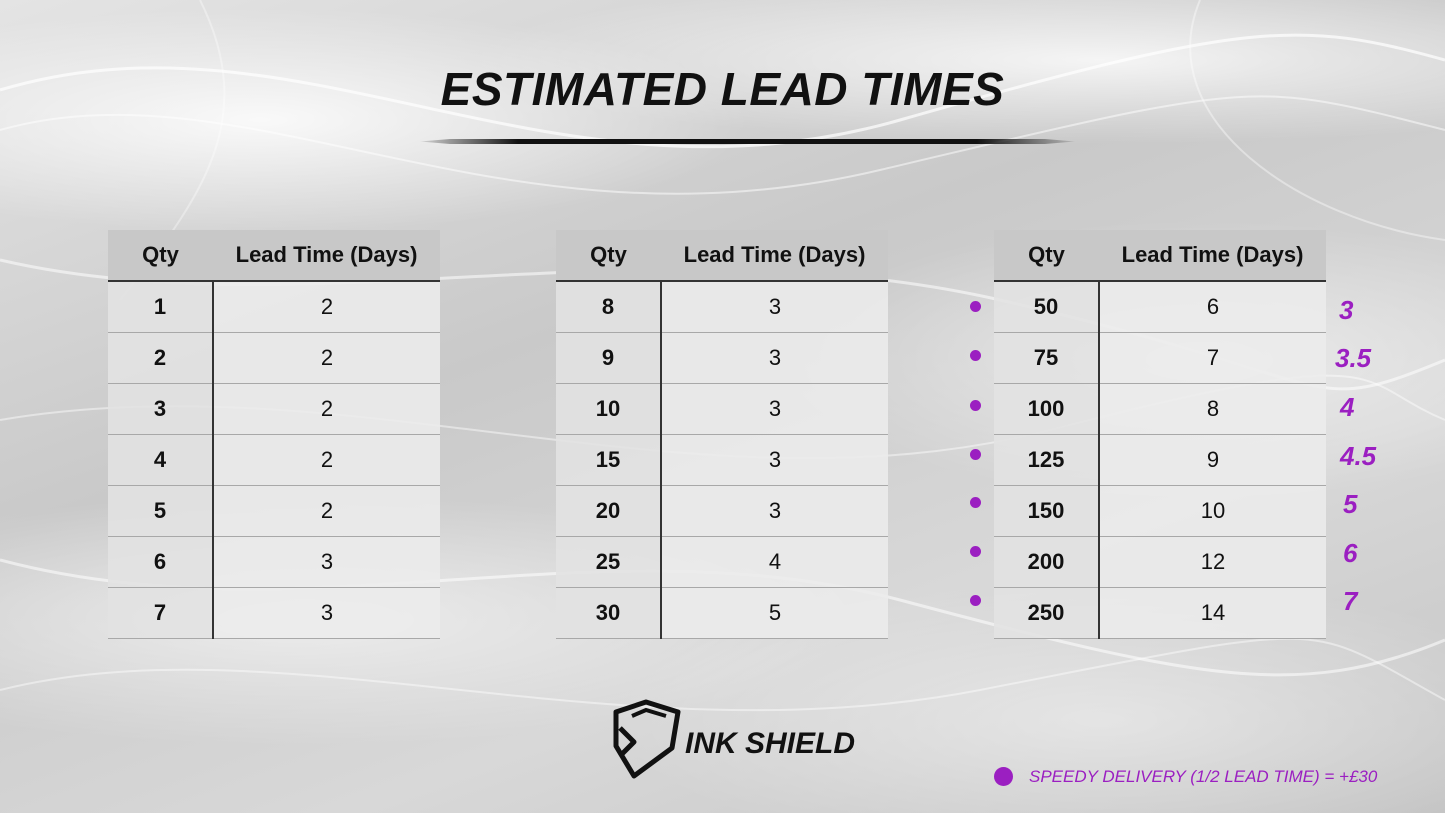 This screenshot has height=813, width=1445. Describe the element at coordinates (1003, 776) in the screenshot. I see `legend-bullet` at that location.